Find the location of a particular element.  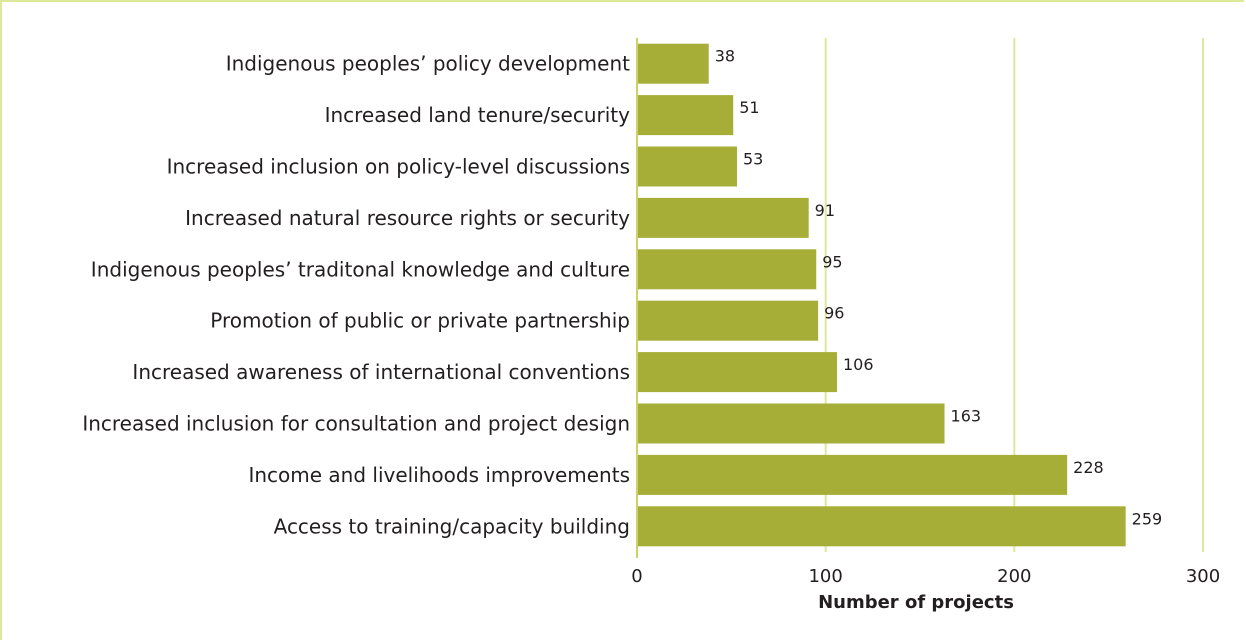

data-label: 163 is located at coordinates (966, 416).